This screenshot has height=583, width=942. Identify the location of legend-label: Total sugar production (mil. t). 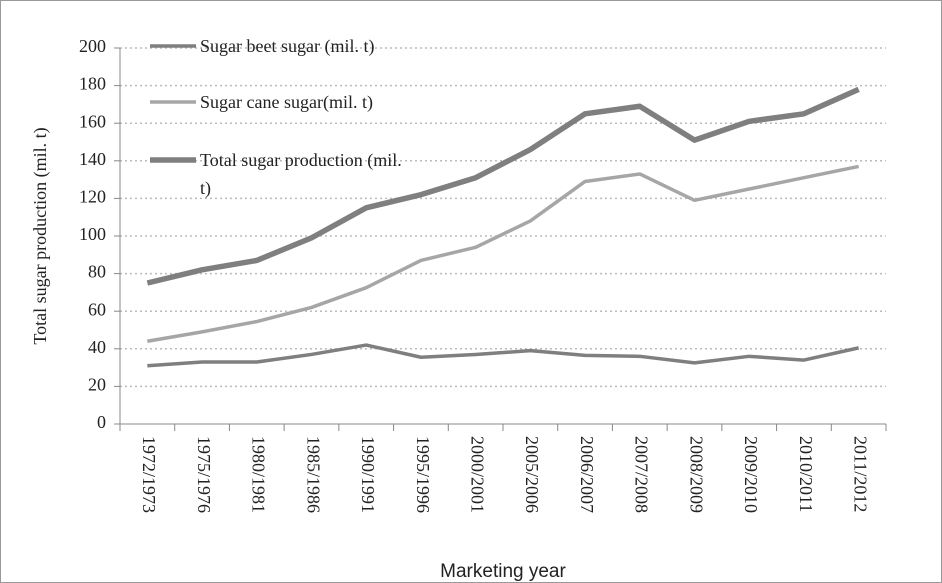
(301, 174).